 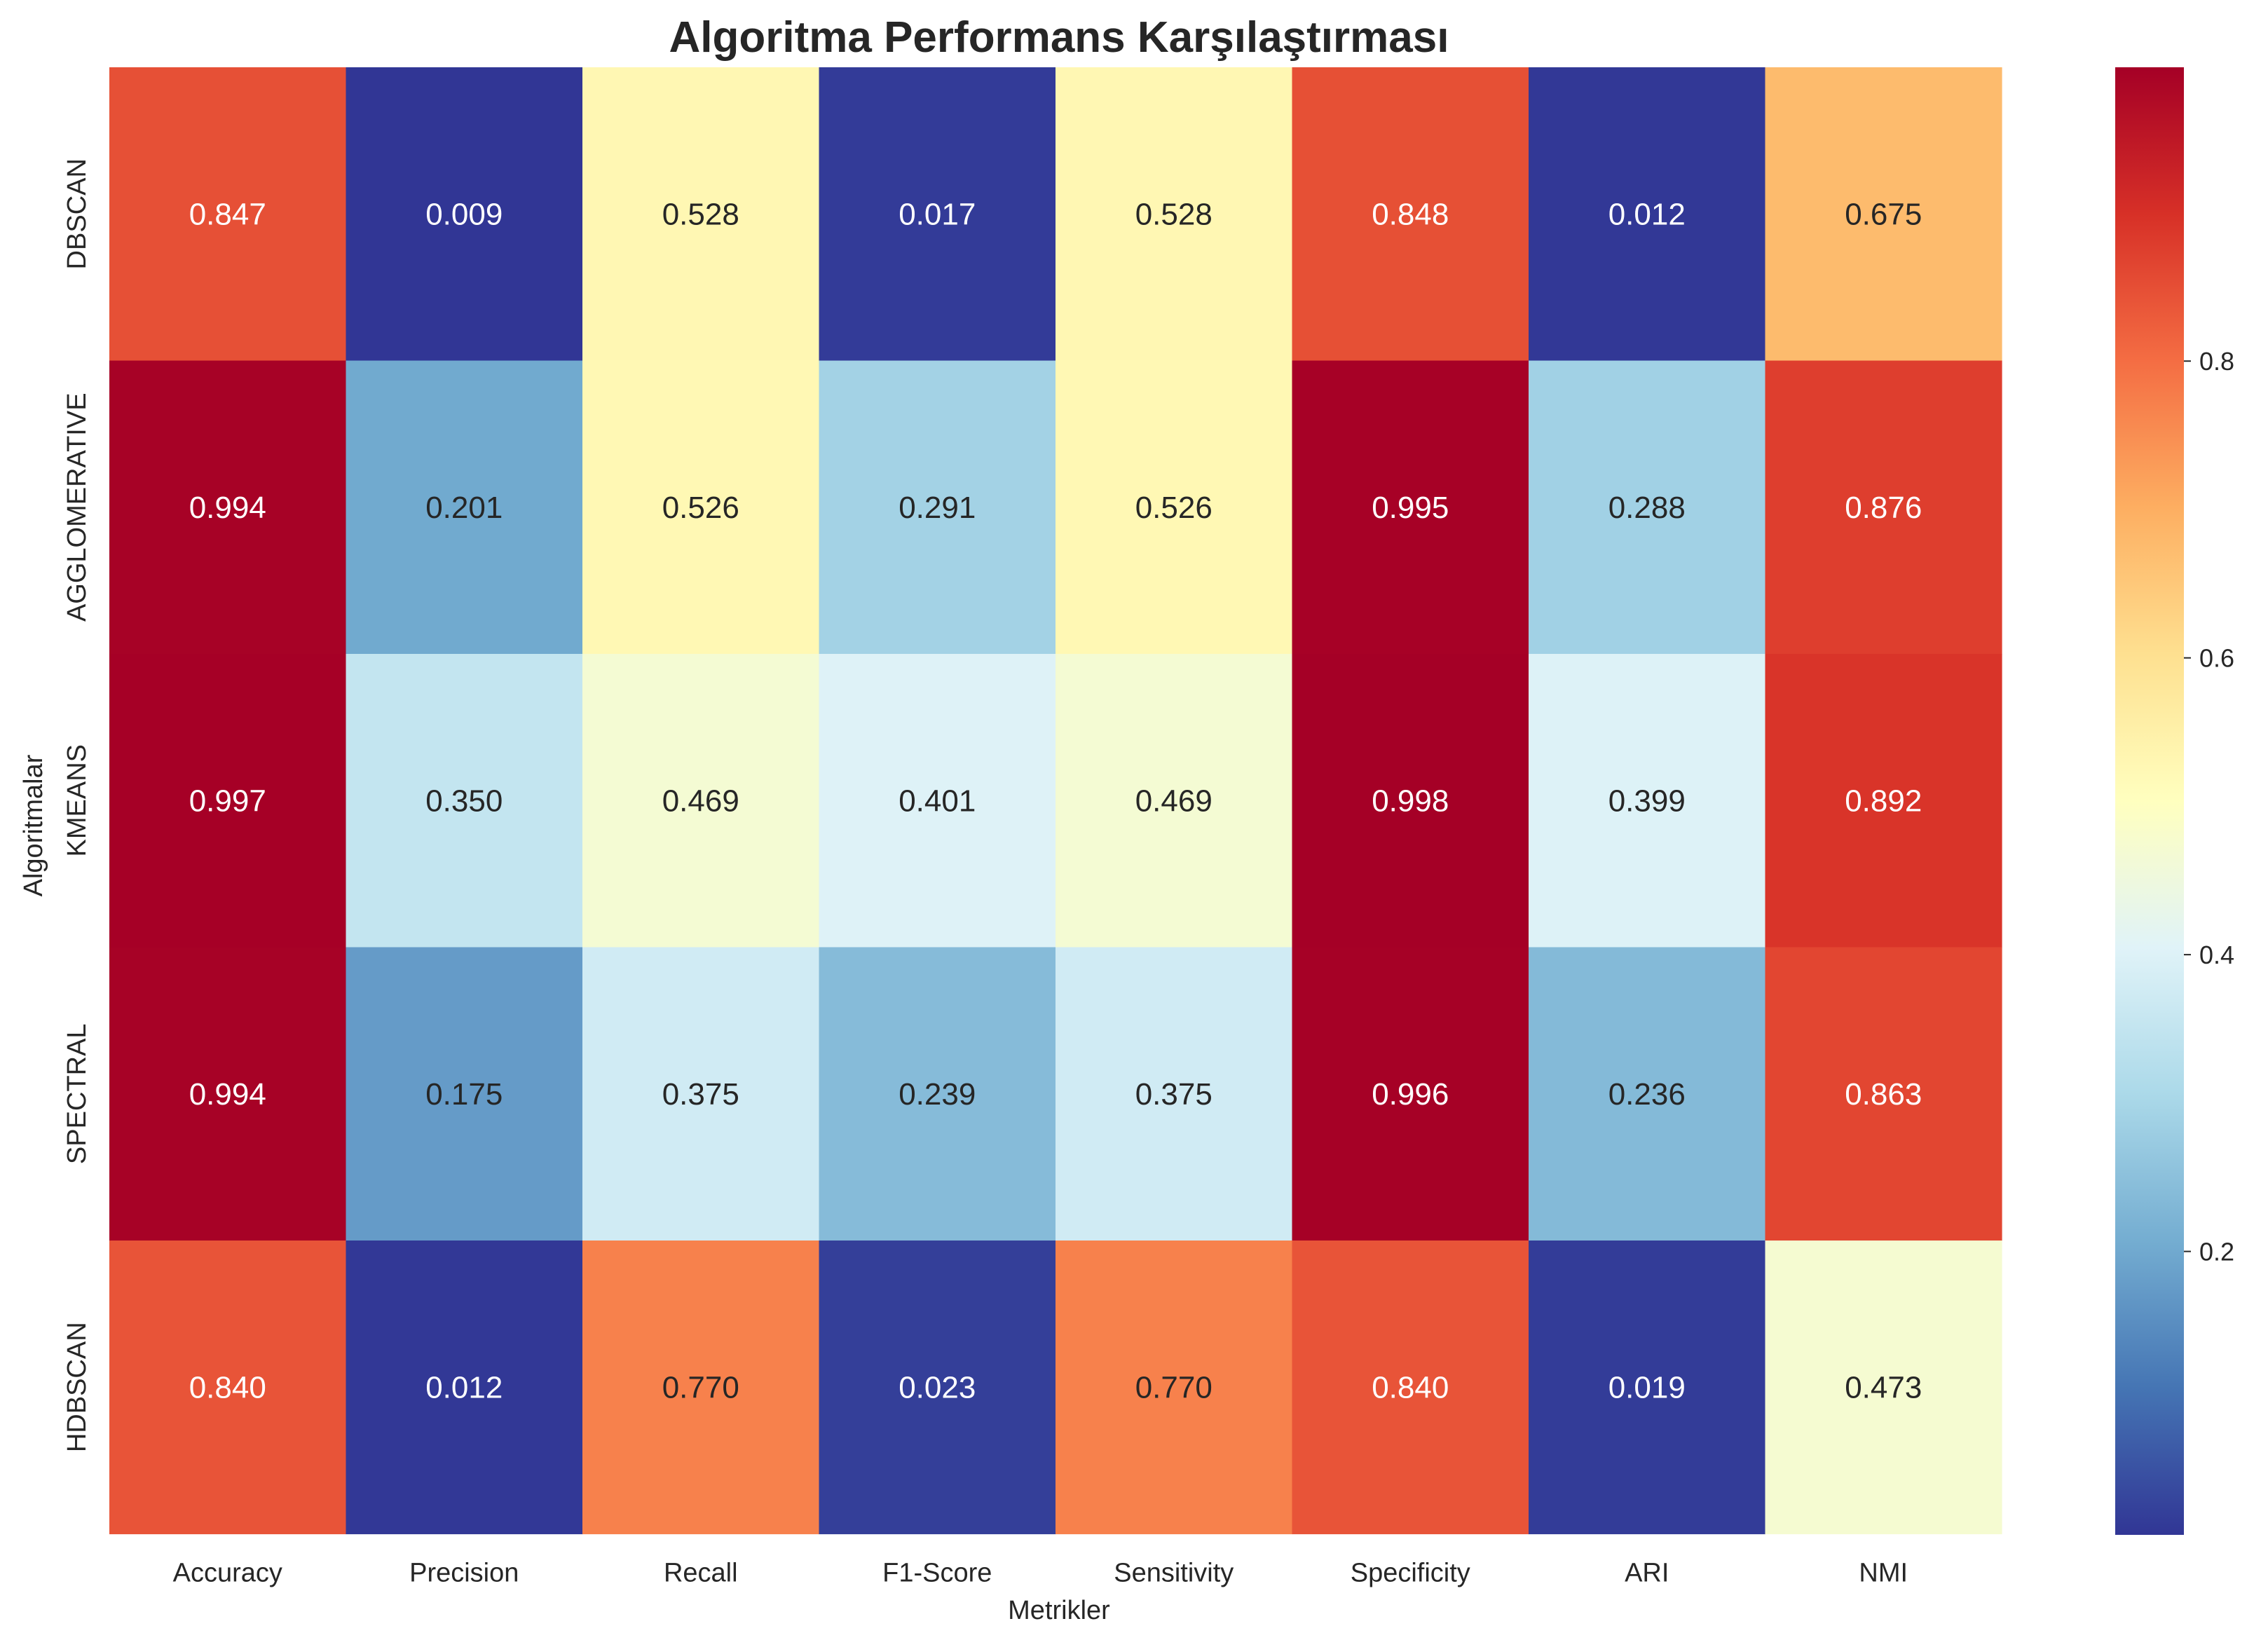 I want to click on colorbar-tick-label: 0.8, so click(x=2217, y=361).